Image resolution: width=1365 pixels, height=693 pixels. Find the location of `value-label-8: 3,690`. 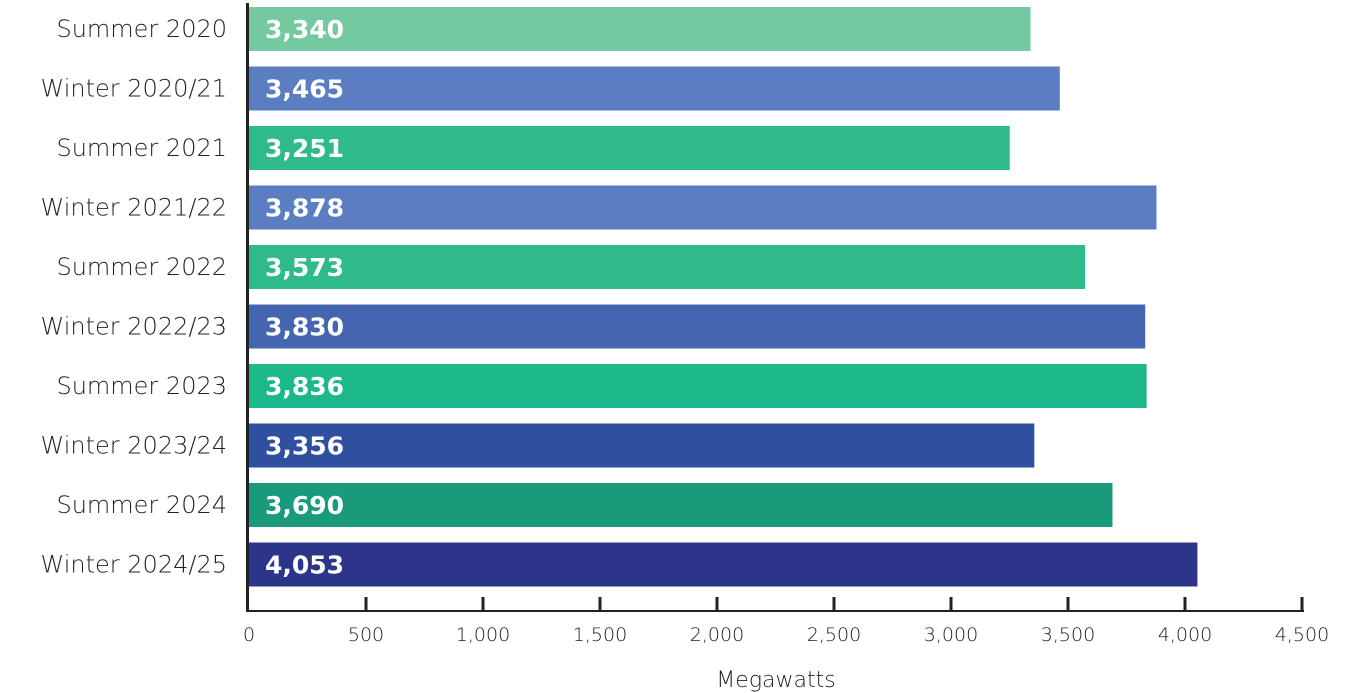

value-label-8: 3,690 is located at coordinates (304, 505).